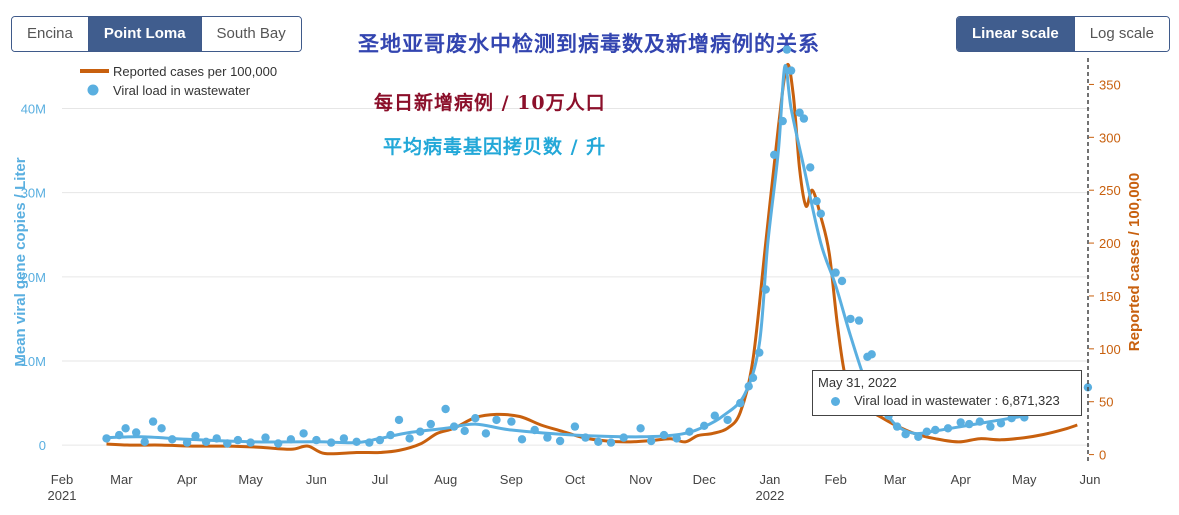  Describe the element at coordinates (195, 71) in the screenshot. I see `legend-cases-label: Reported cases per 100,000` at that location.